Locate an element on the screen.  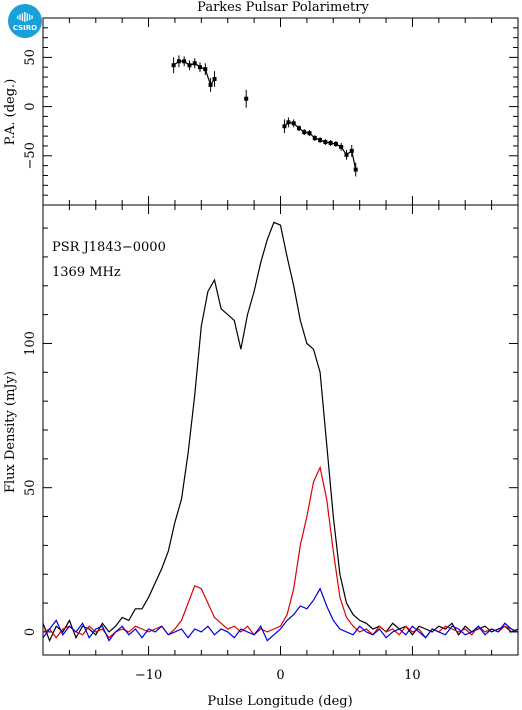
circular-polarization-line is located at coordinates (280, 614).